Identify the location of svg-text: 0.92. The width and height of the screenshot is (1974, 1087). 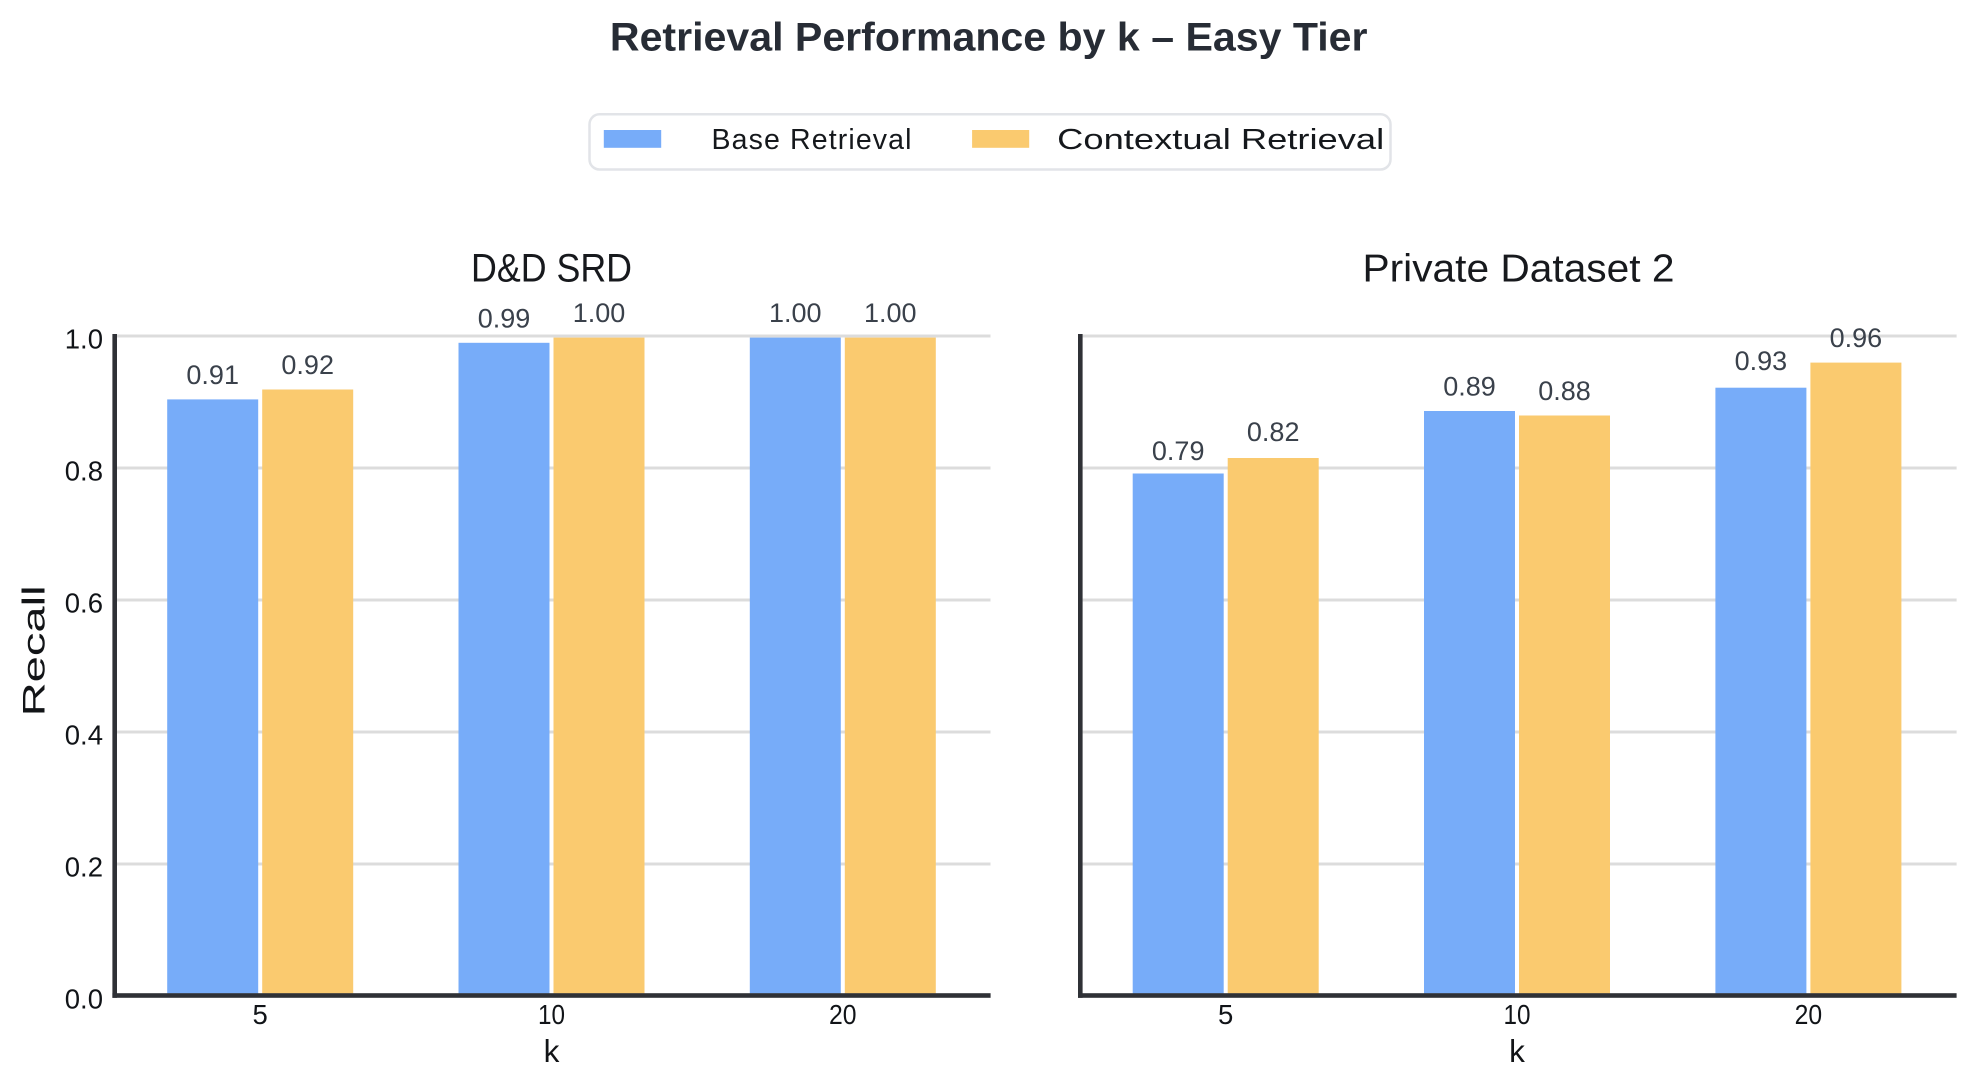
(307, 365).